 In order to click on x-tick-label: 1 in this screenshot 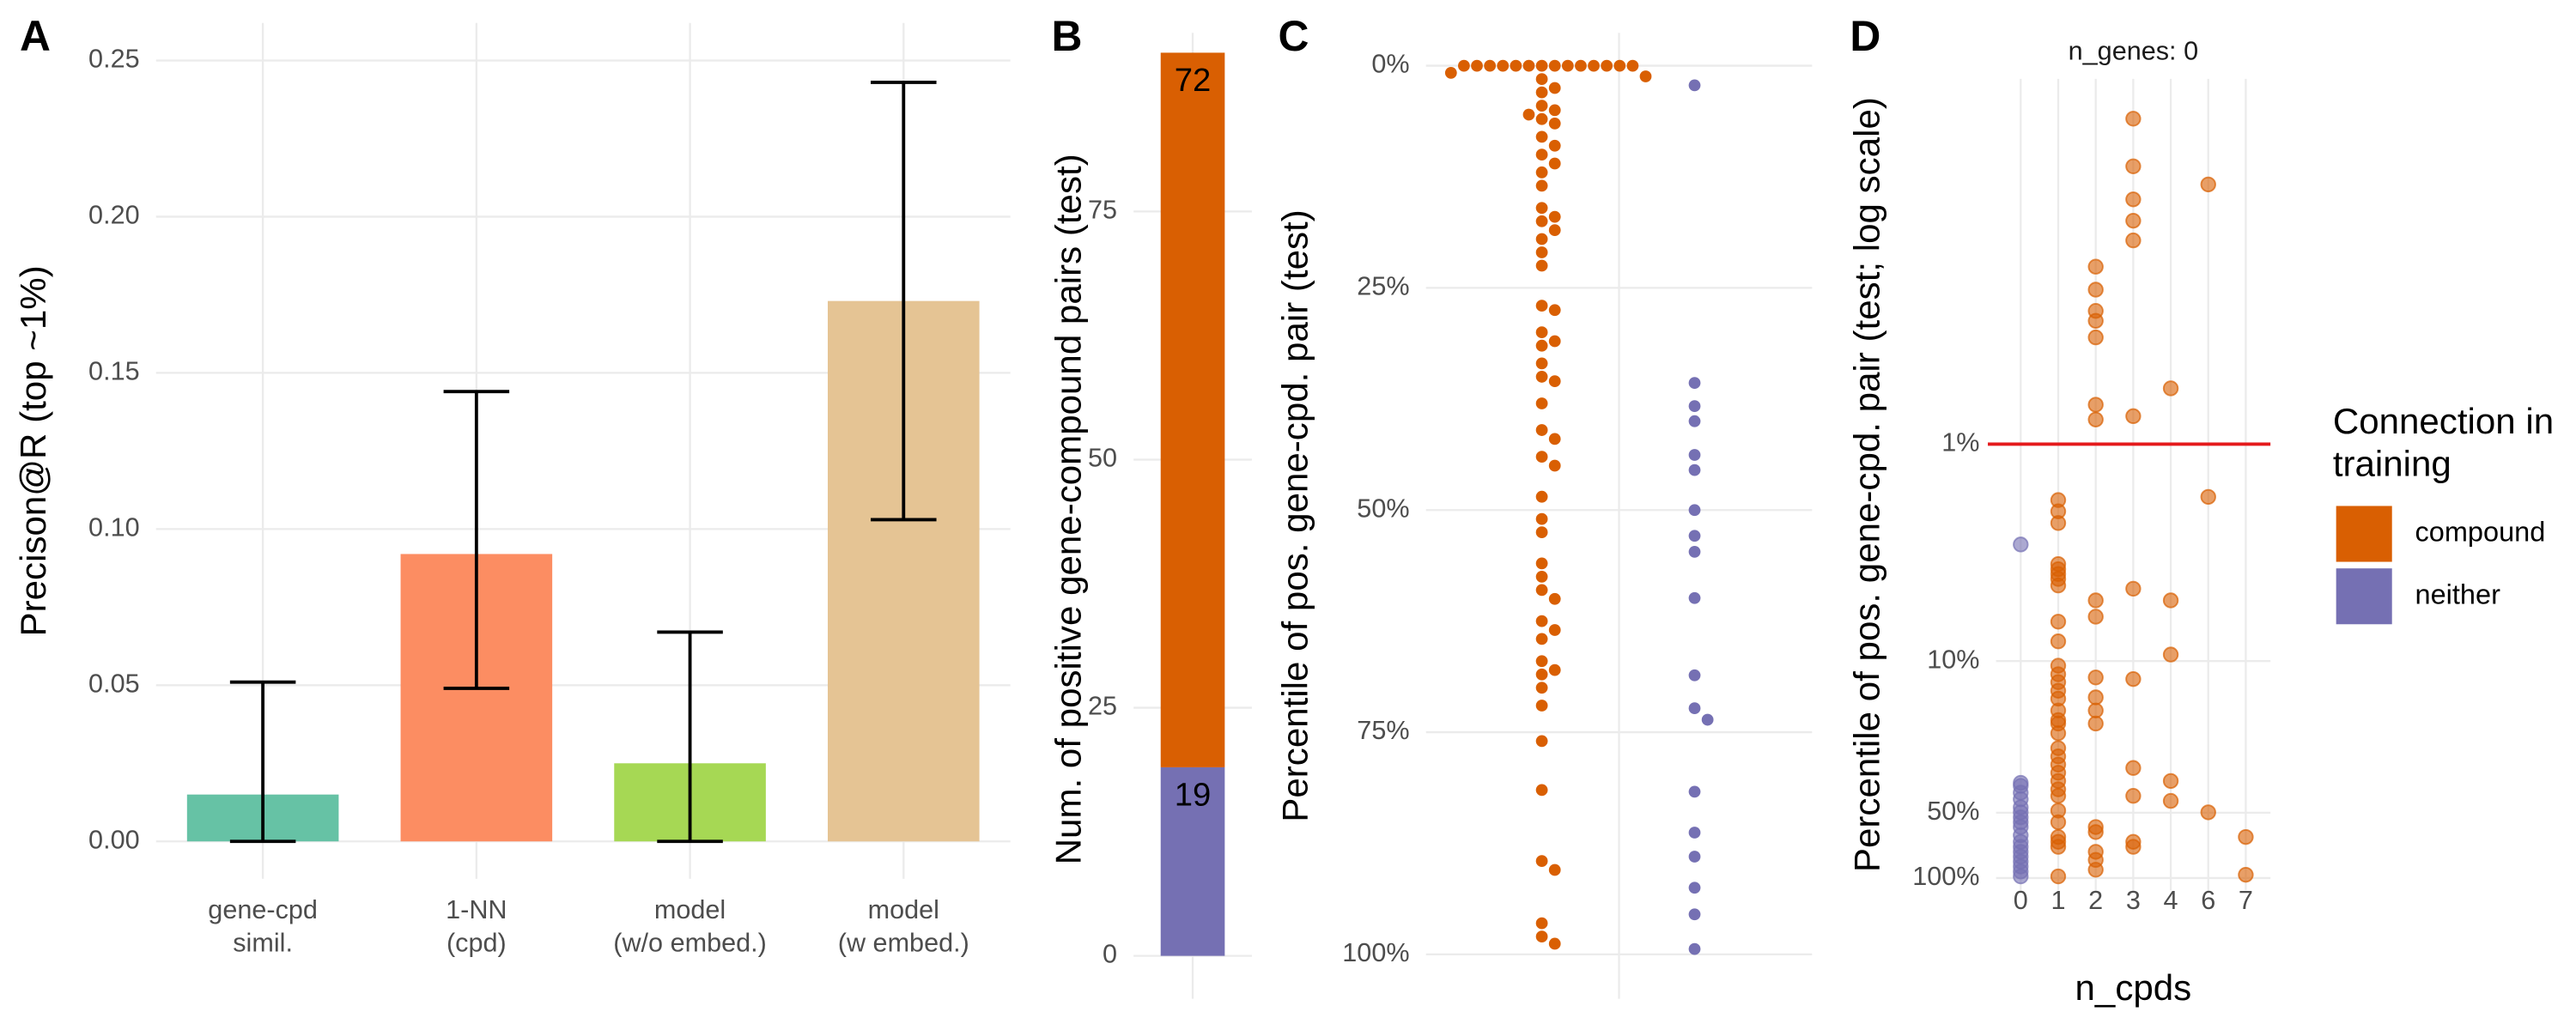, I will do `click(2057, 900)`.